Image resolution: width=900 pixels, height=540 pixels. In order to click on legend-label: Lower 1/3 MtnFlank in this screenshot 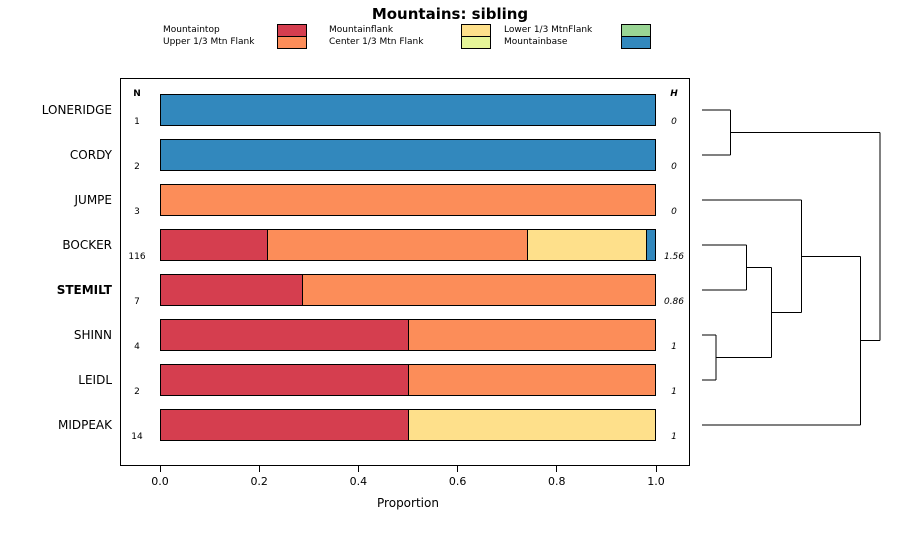, I will do `click(548, 30)`.